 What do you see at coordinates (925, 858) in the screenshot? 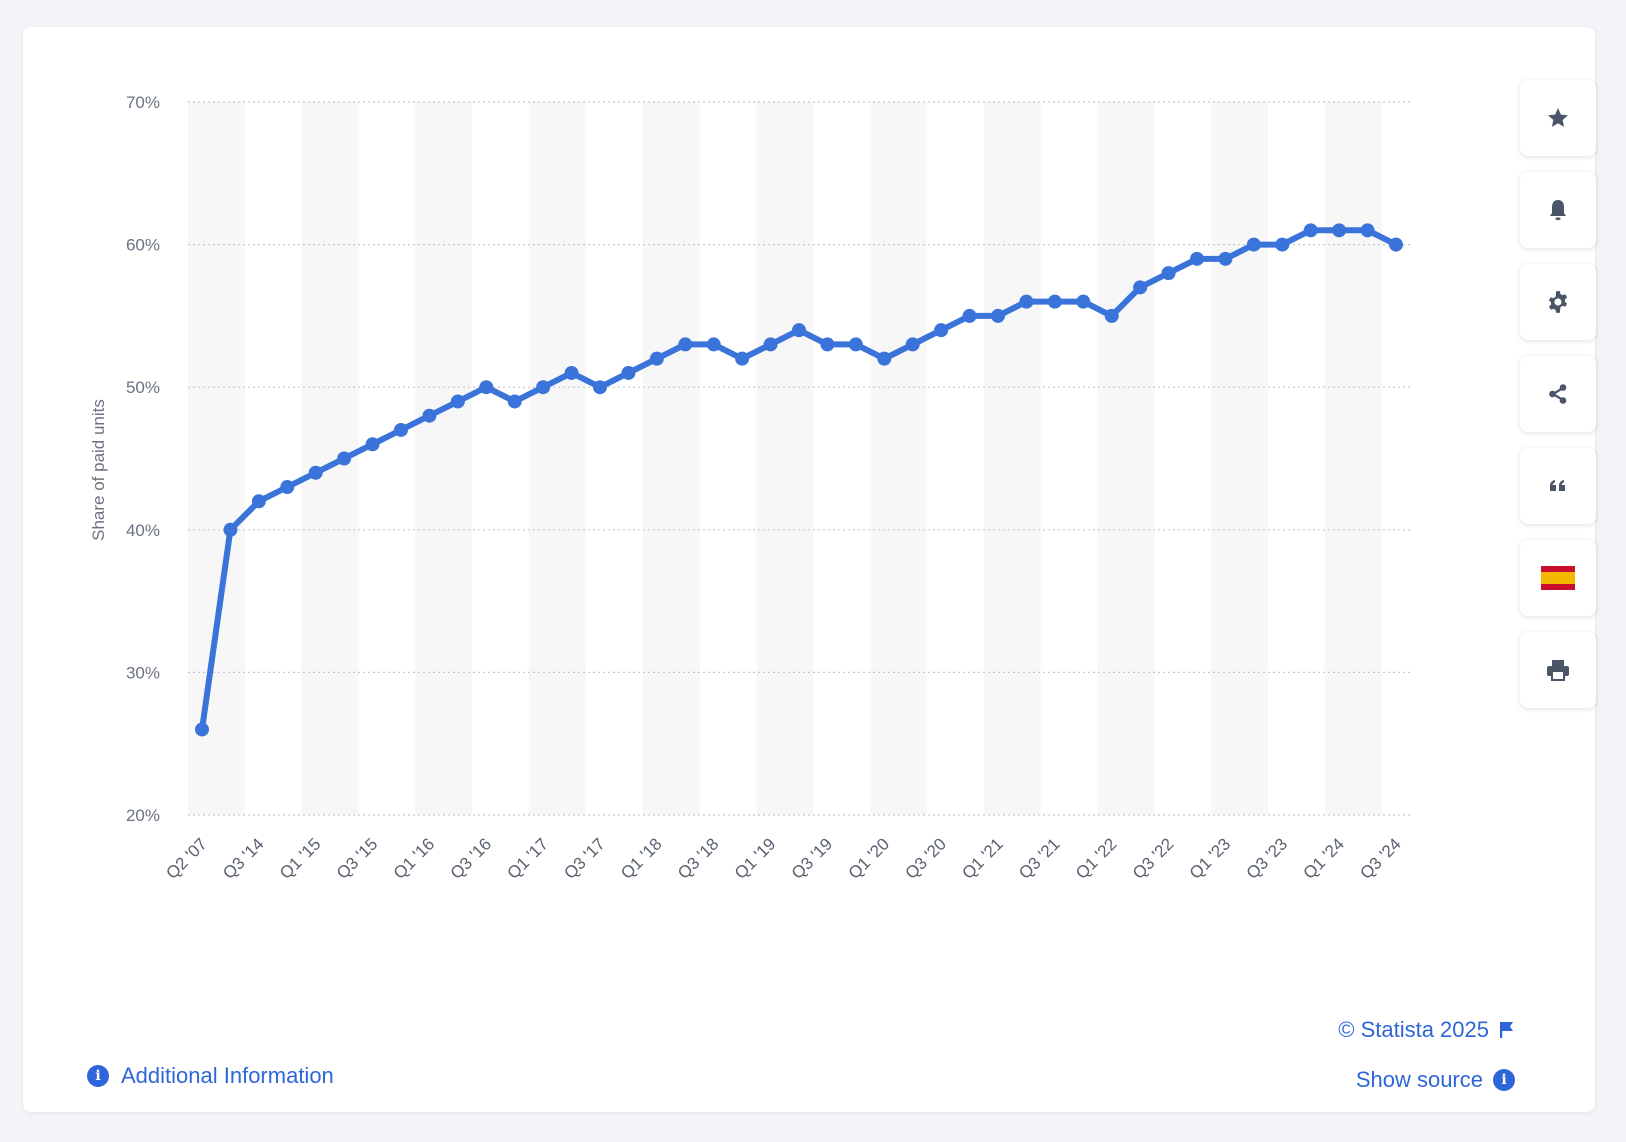
I see `x-tick-label: Q3 '20` at bounding box center [925, 858].